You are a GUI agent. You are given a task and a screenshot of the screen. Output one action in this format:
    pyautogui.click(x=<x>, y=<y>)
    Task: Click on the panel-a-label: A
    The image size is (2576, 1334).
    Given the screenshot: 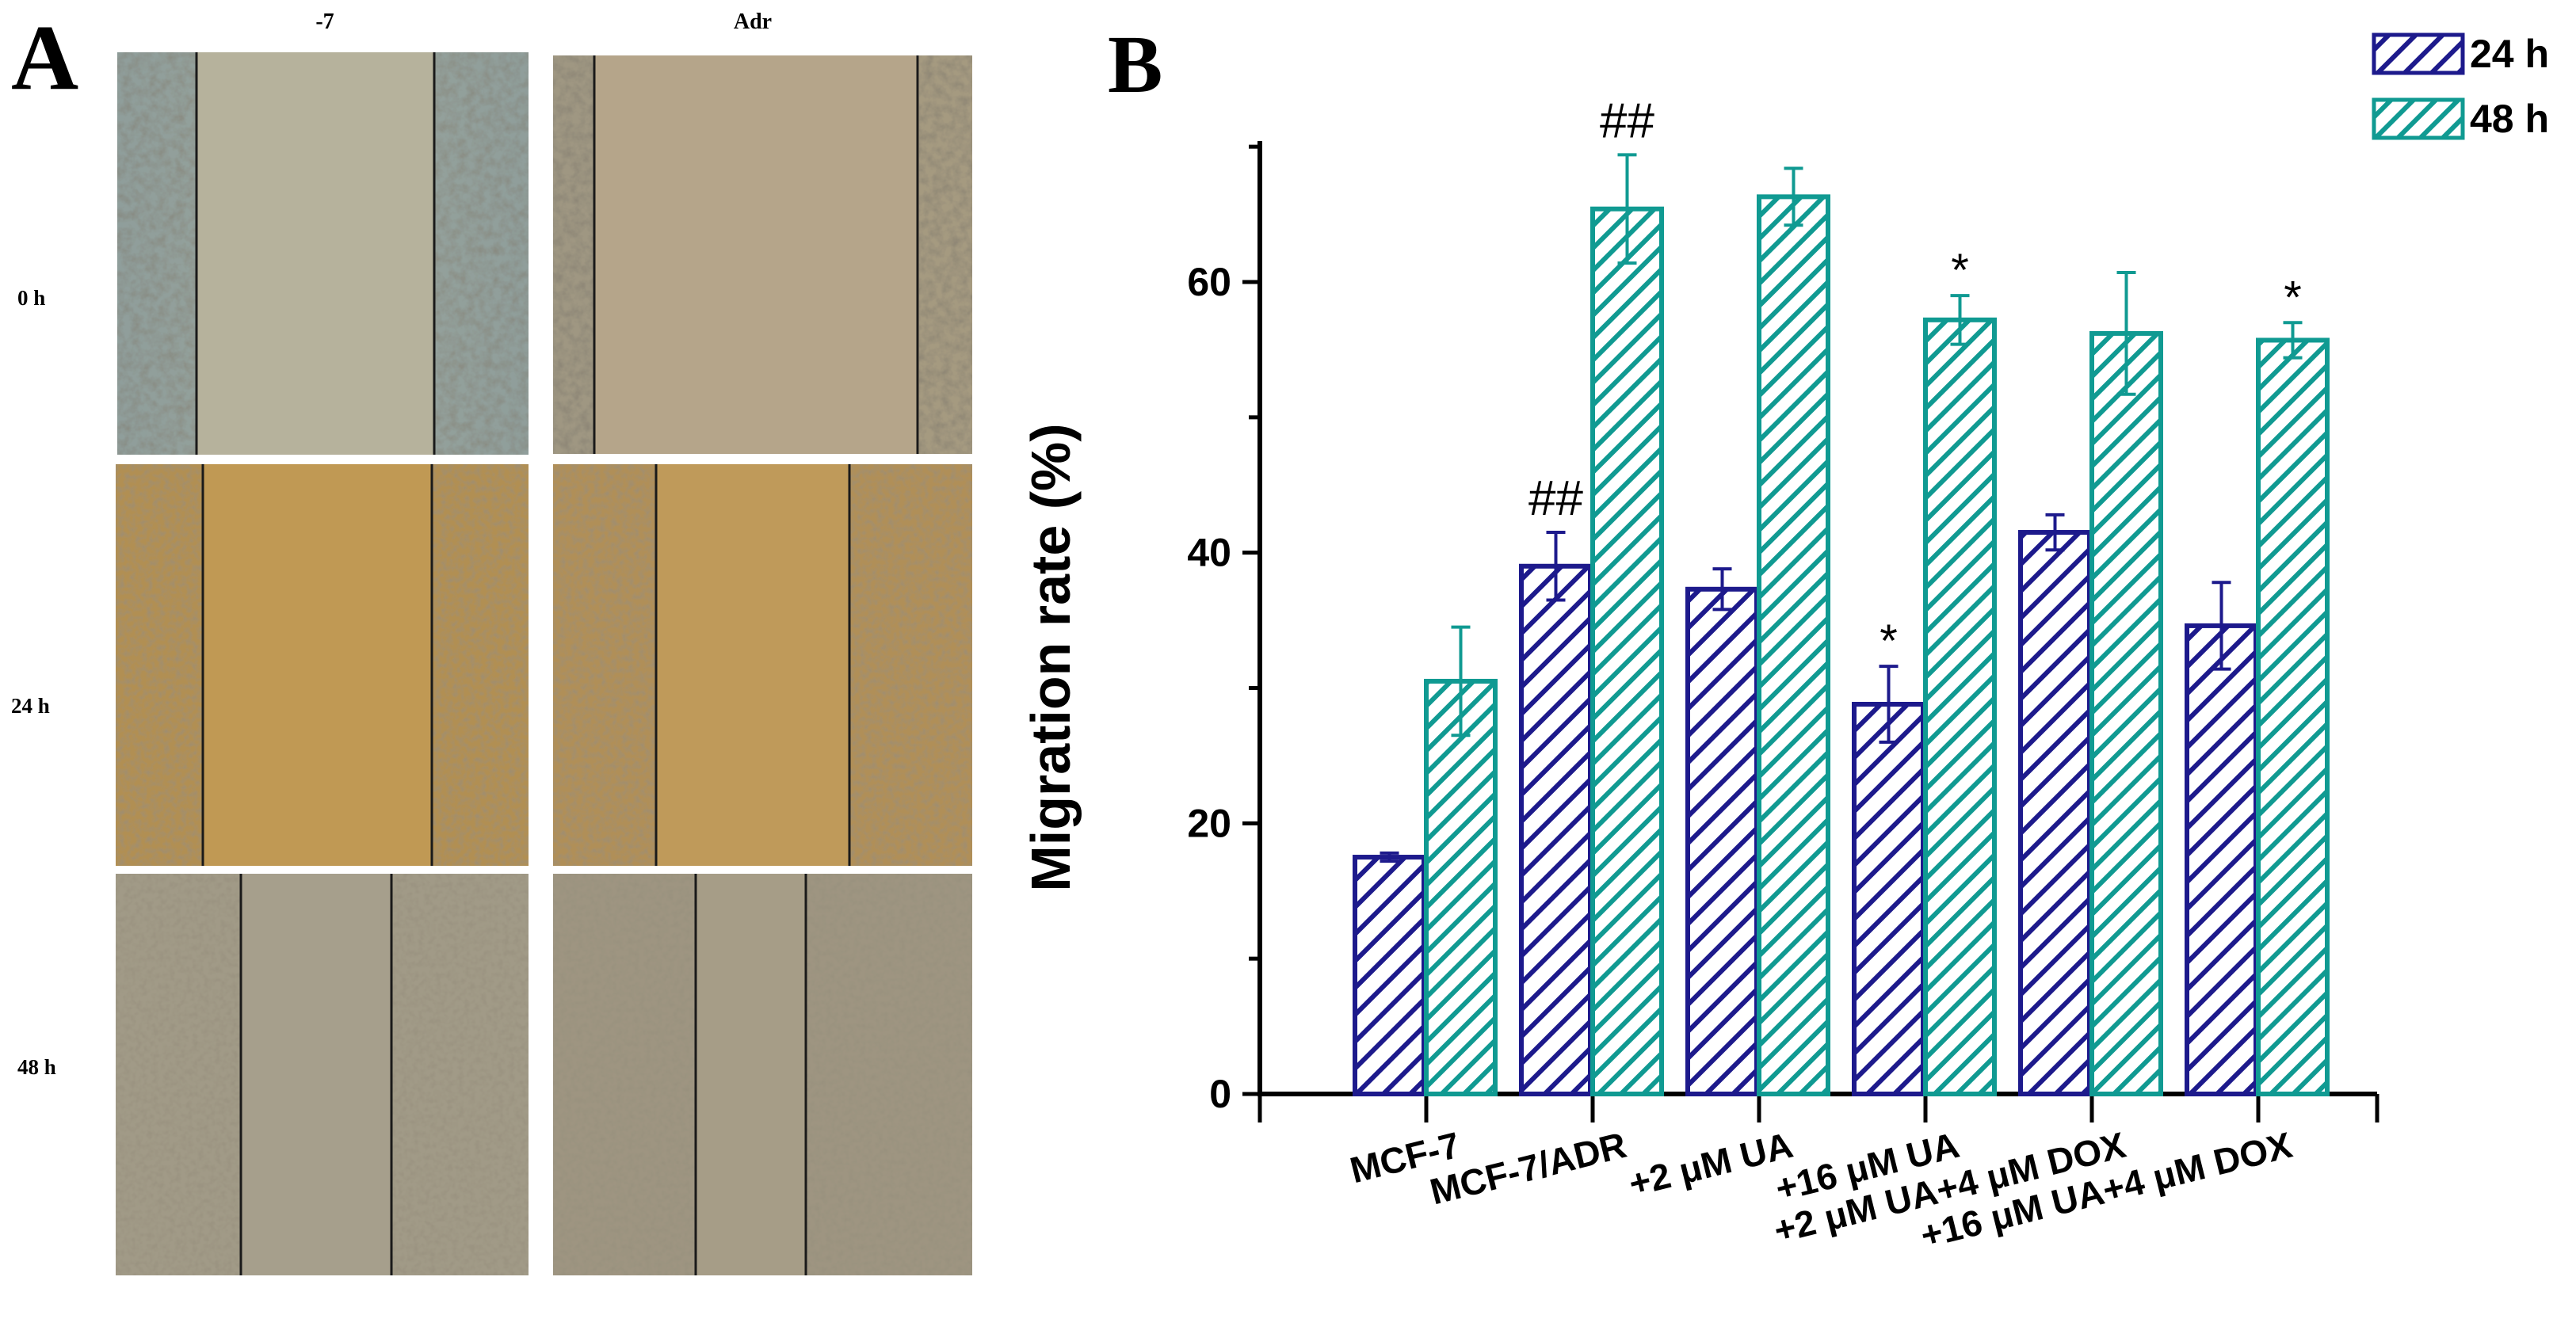 What is the action you would take?
    pyautogui.click(x=44, y=57)
    